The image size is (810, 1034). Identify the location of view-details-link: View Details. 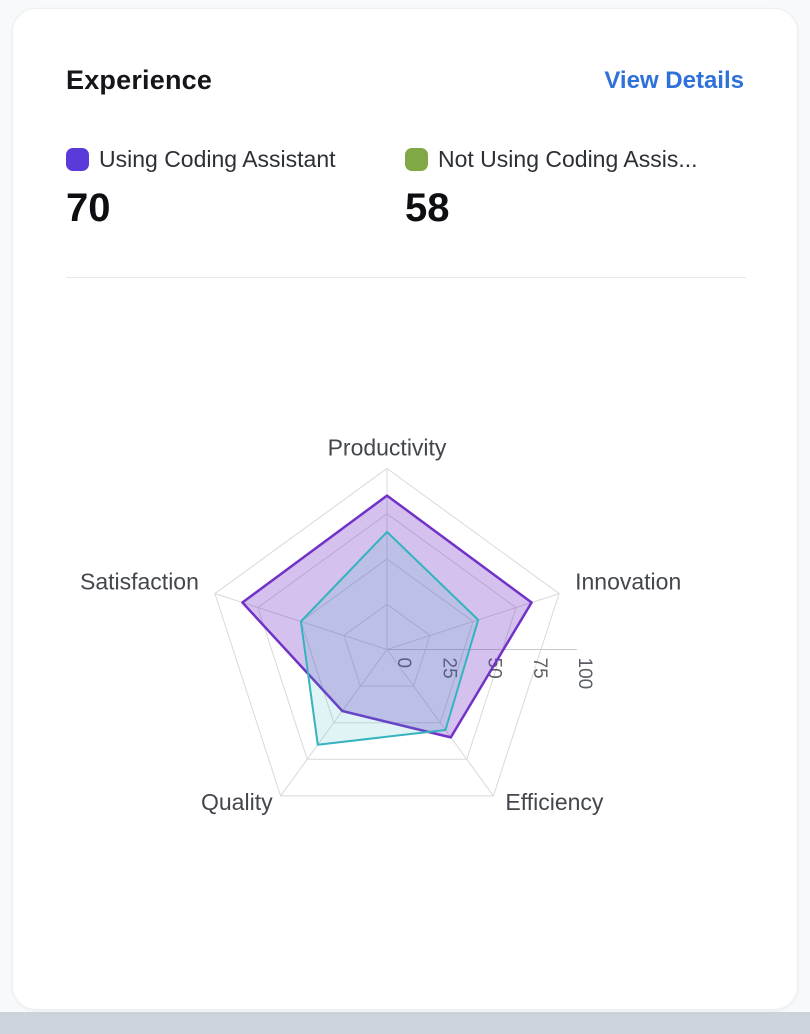
(674, 80).